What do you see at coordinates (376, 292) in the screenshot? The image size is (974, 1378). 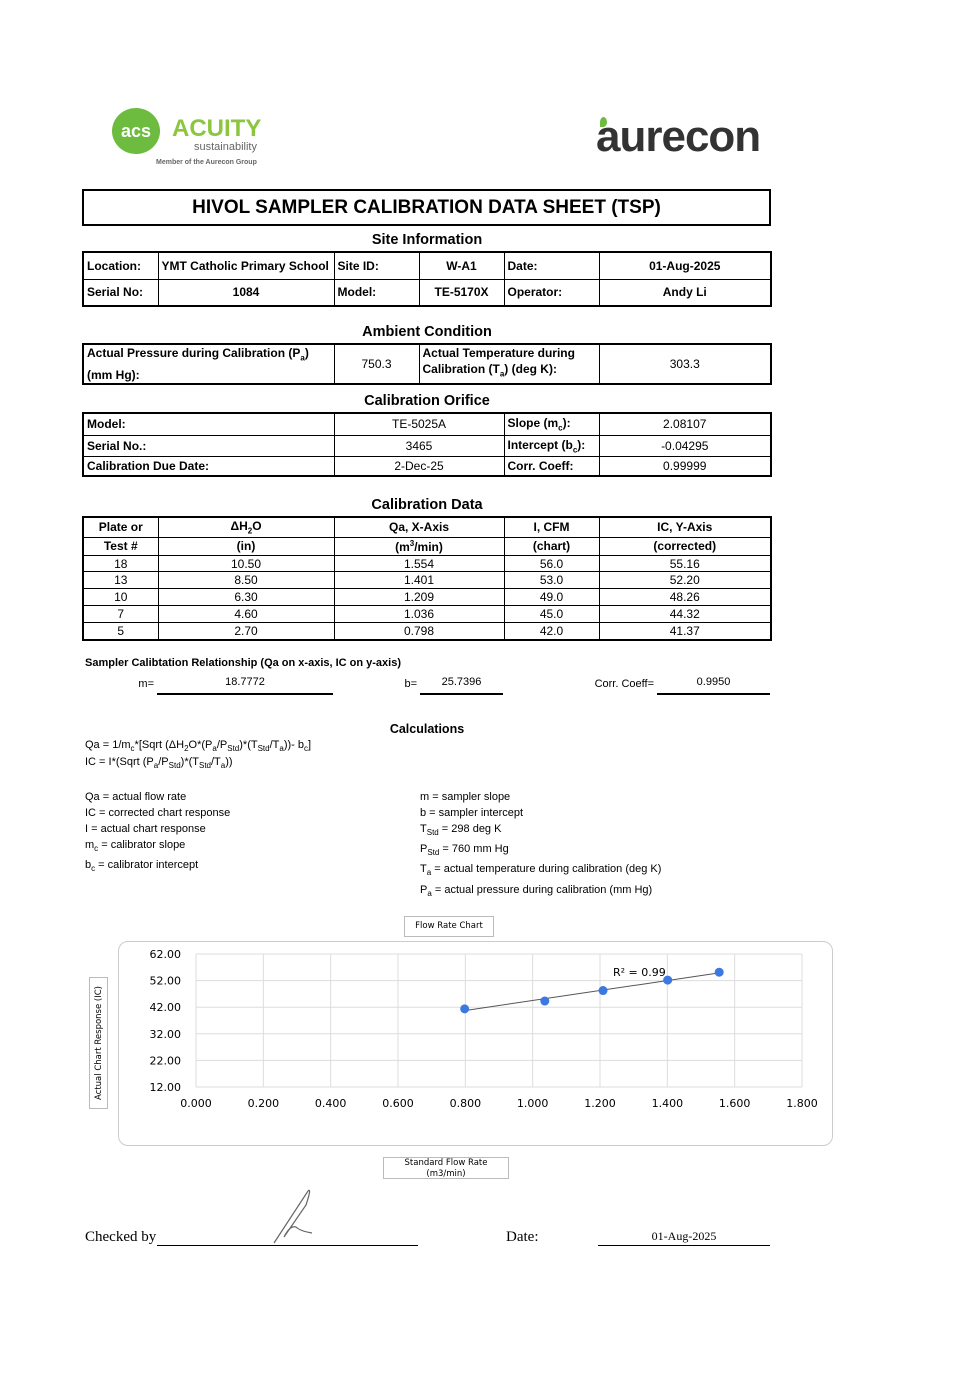 I see `model-label: Model:` at bounding box center [376, 292].